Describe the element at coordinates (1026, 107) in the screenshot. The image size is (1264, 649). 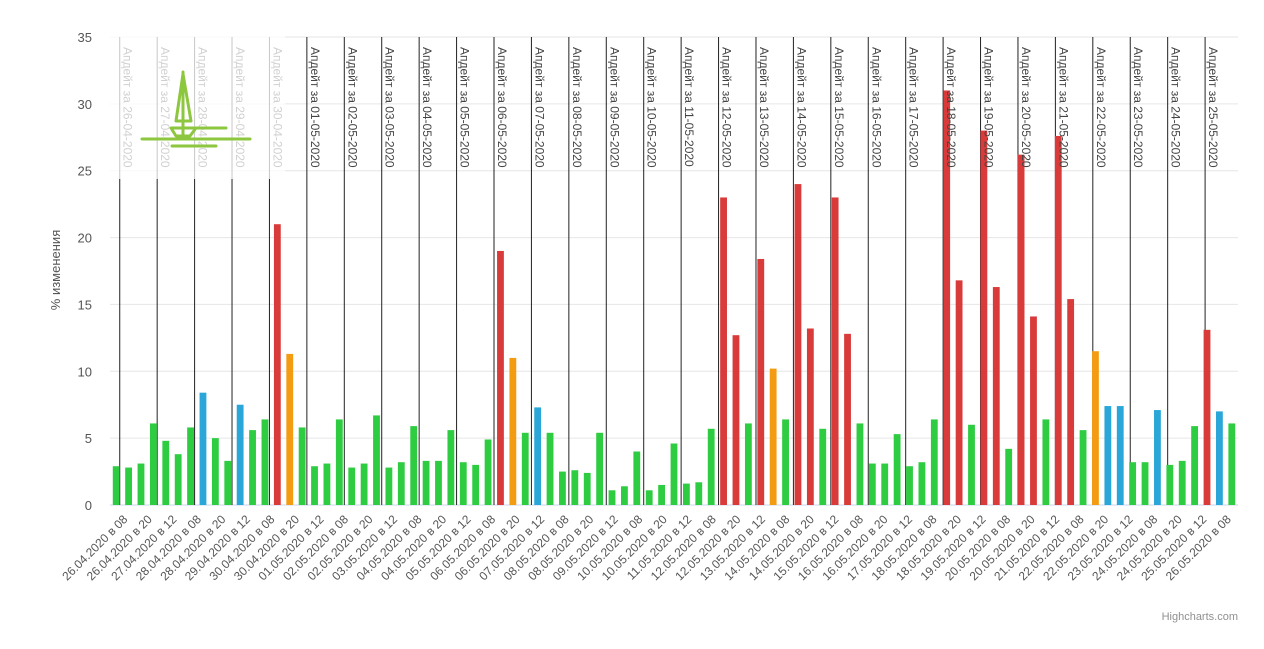
I see `update-annotation-label: Апдейт за 20-05-2020` at that location.